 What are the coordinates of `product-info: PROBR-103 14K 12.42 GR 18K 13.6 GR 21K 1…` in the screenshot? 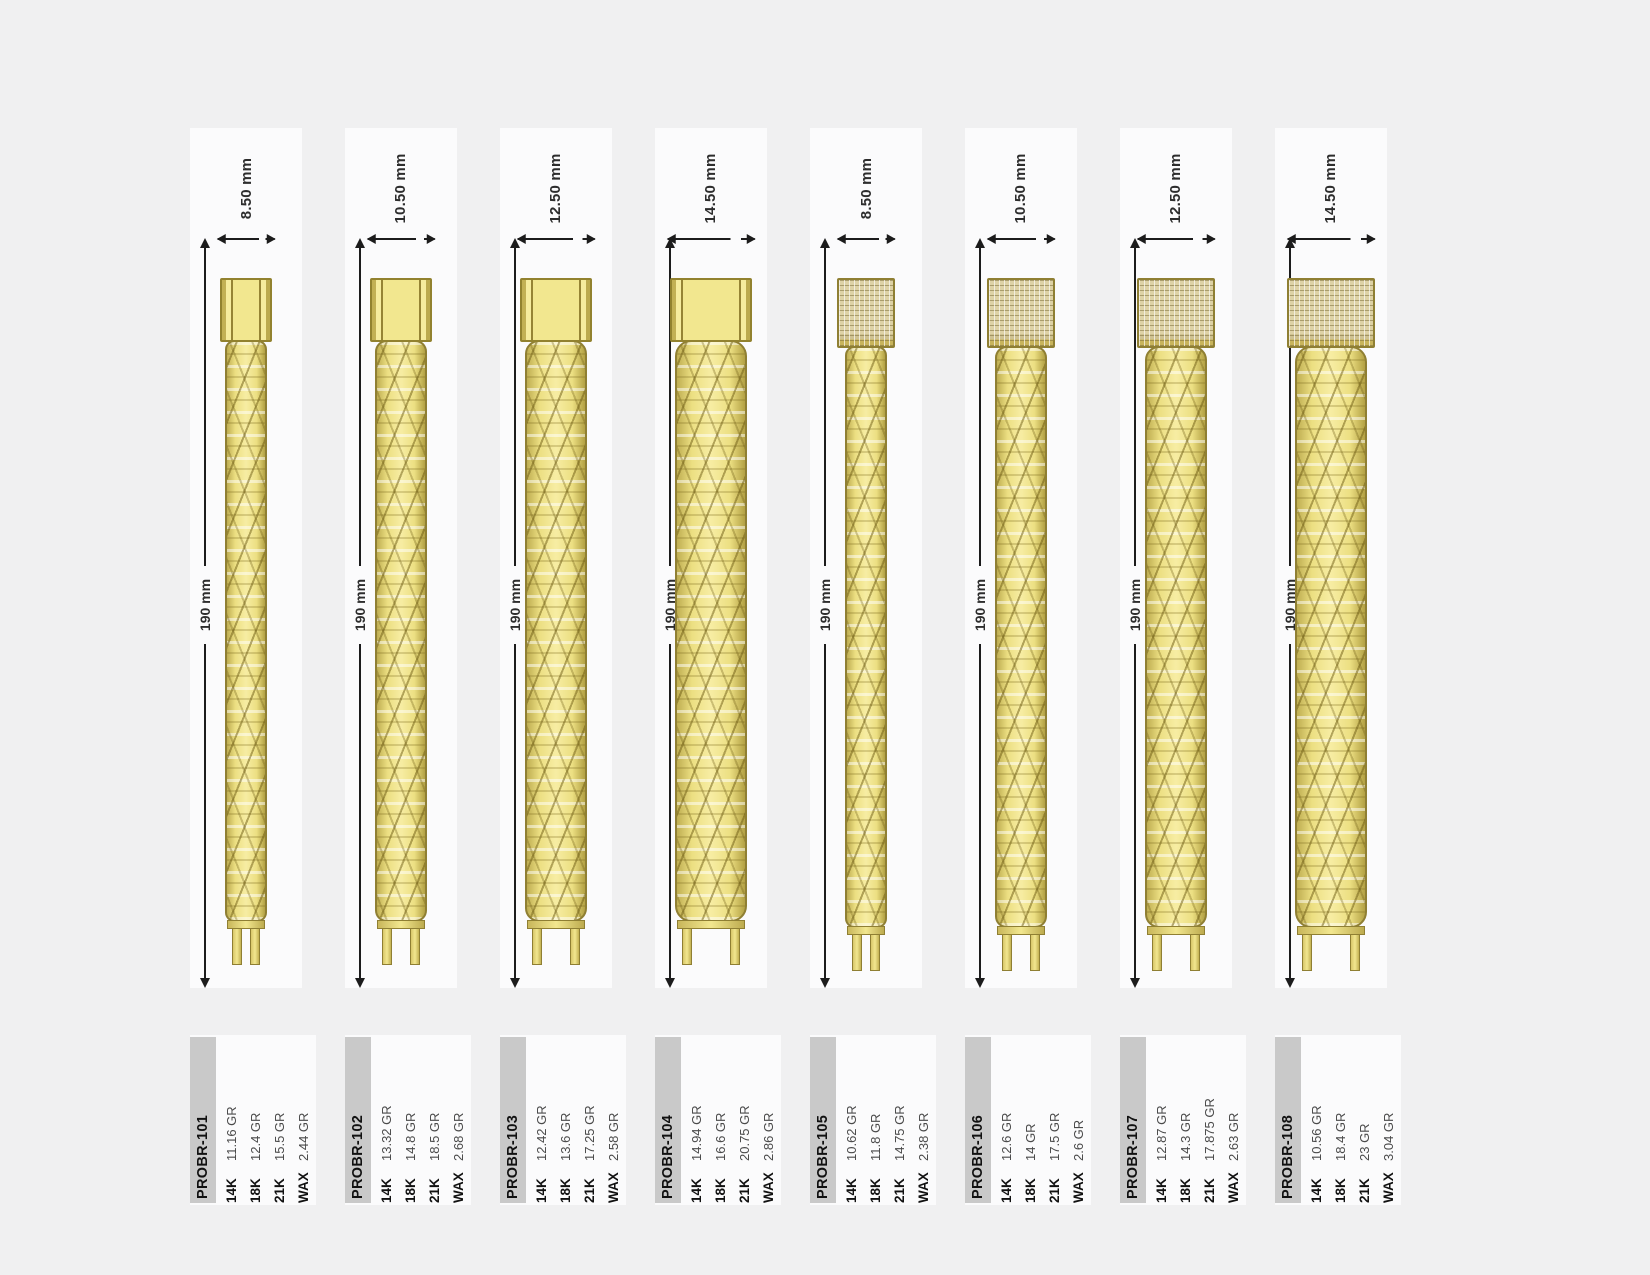 It's located at (563, 1120).